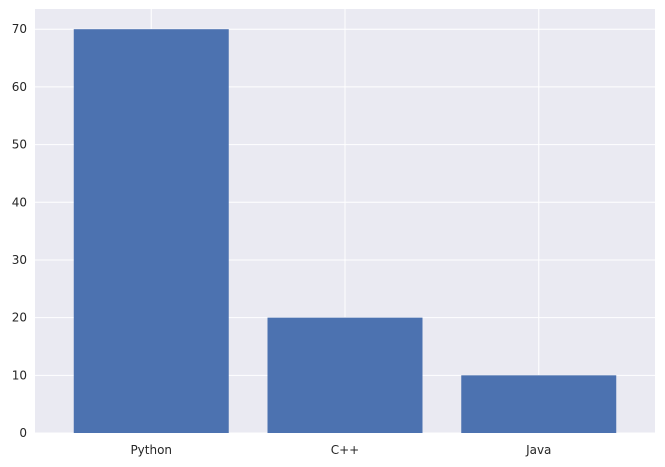 Image resolution: width=665 pixels, height=467 pixels. I want to click on y-tick-label: 60, so click(19, 87).